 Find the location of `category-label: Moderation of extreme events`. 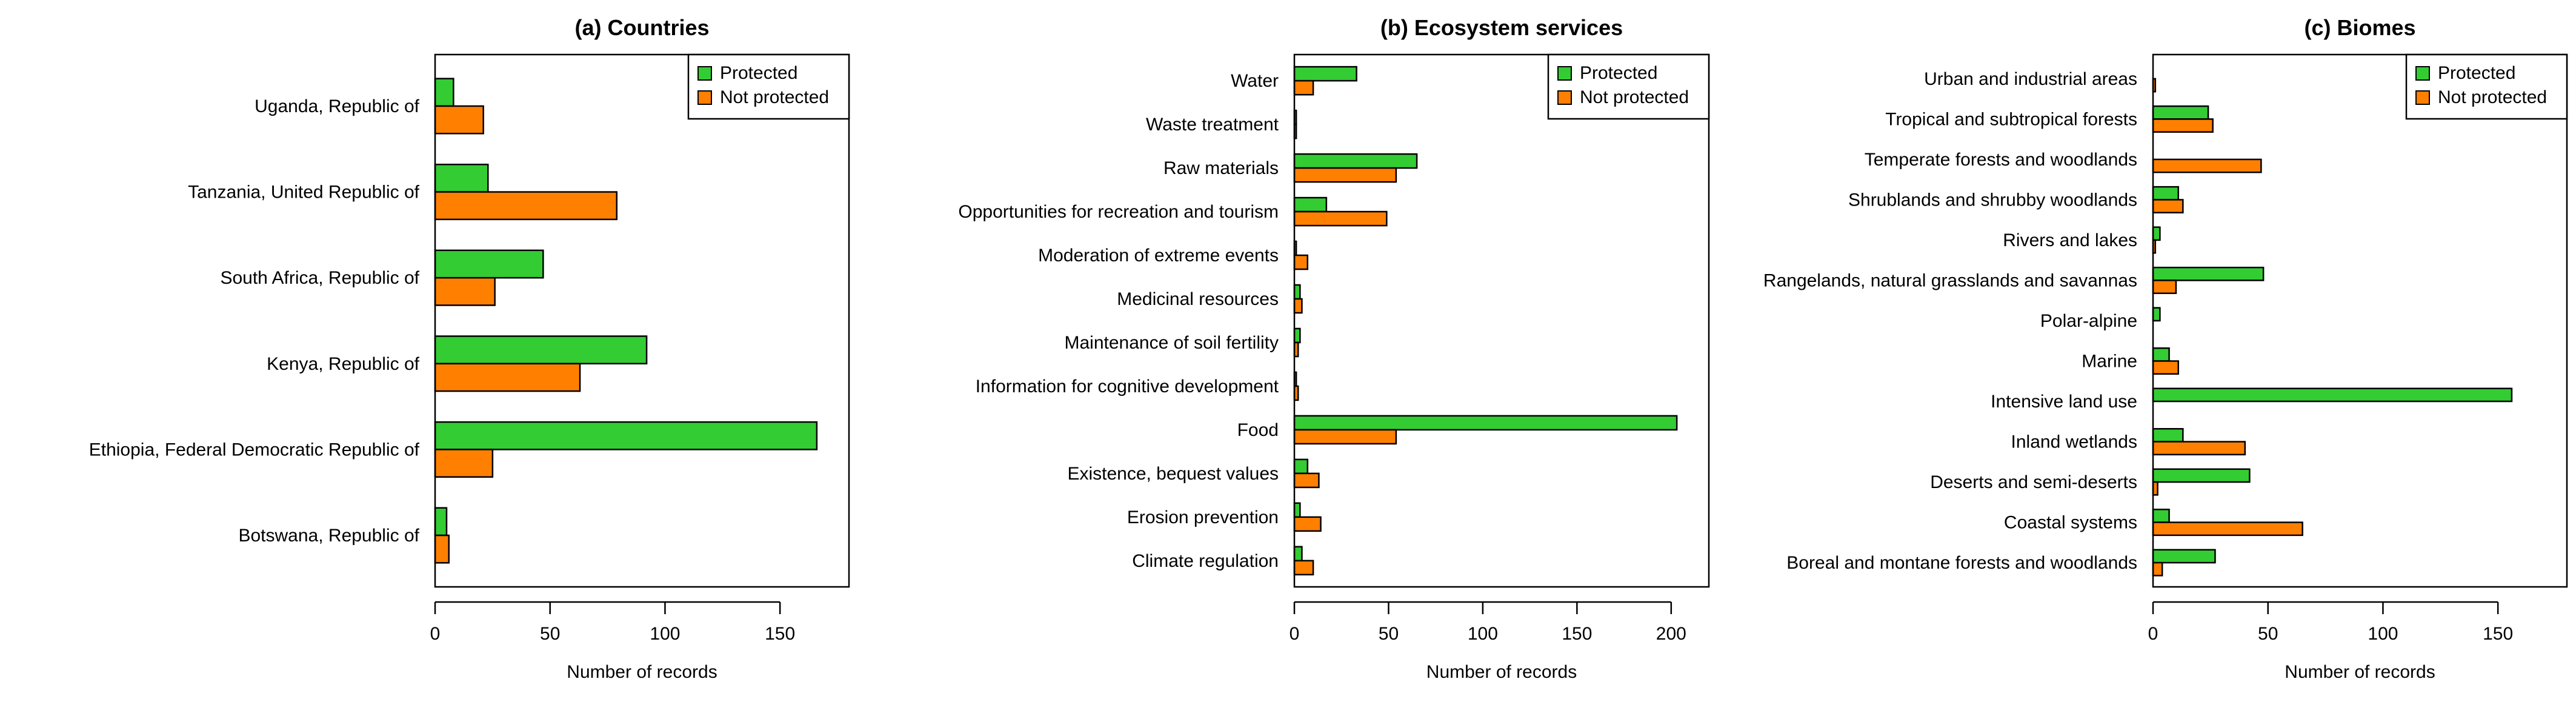

category-label: Moderation of extreme events is located at coordinates (1158, 256).